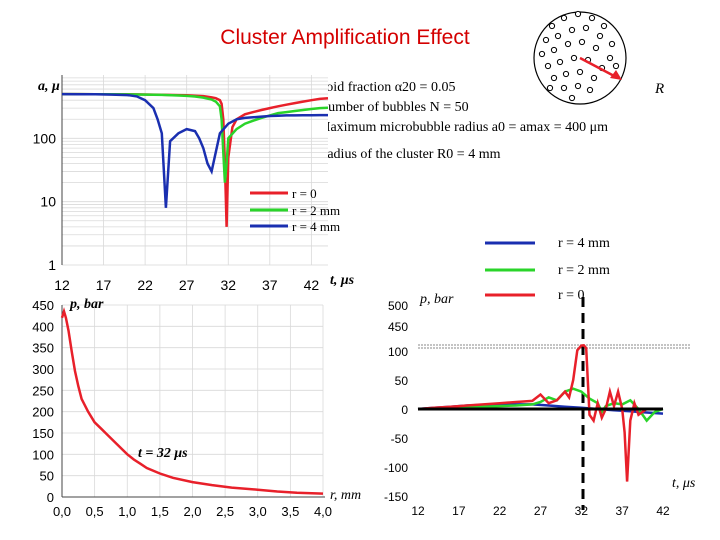 Image resolution: width=720 pixels, height=540 pixels. What do you see at coordinates (49, 86) in the screenshot?
I see `ylabel-a: a, μ` at bounding box center [49, 86].